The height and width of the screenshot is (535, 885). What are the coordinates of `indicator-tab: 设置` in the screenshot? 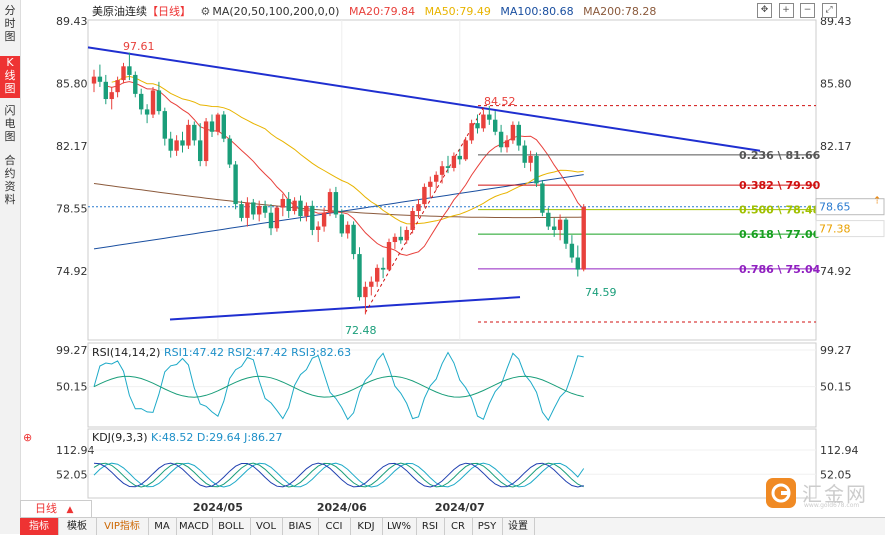 It's located at (518, 526).